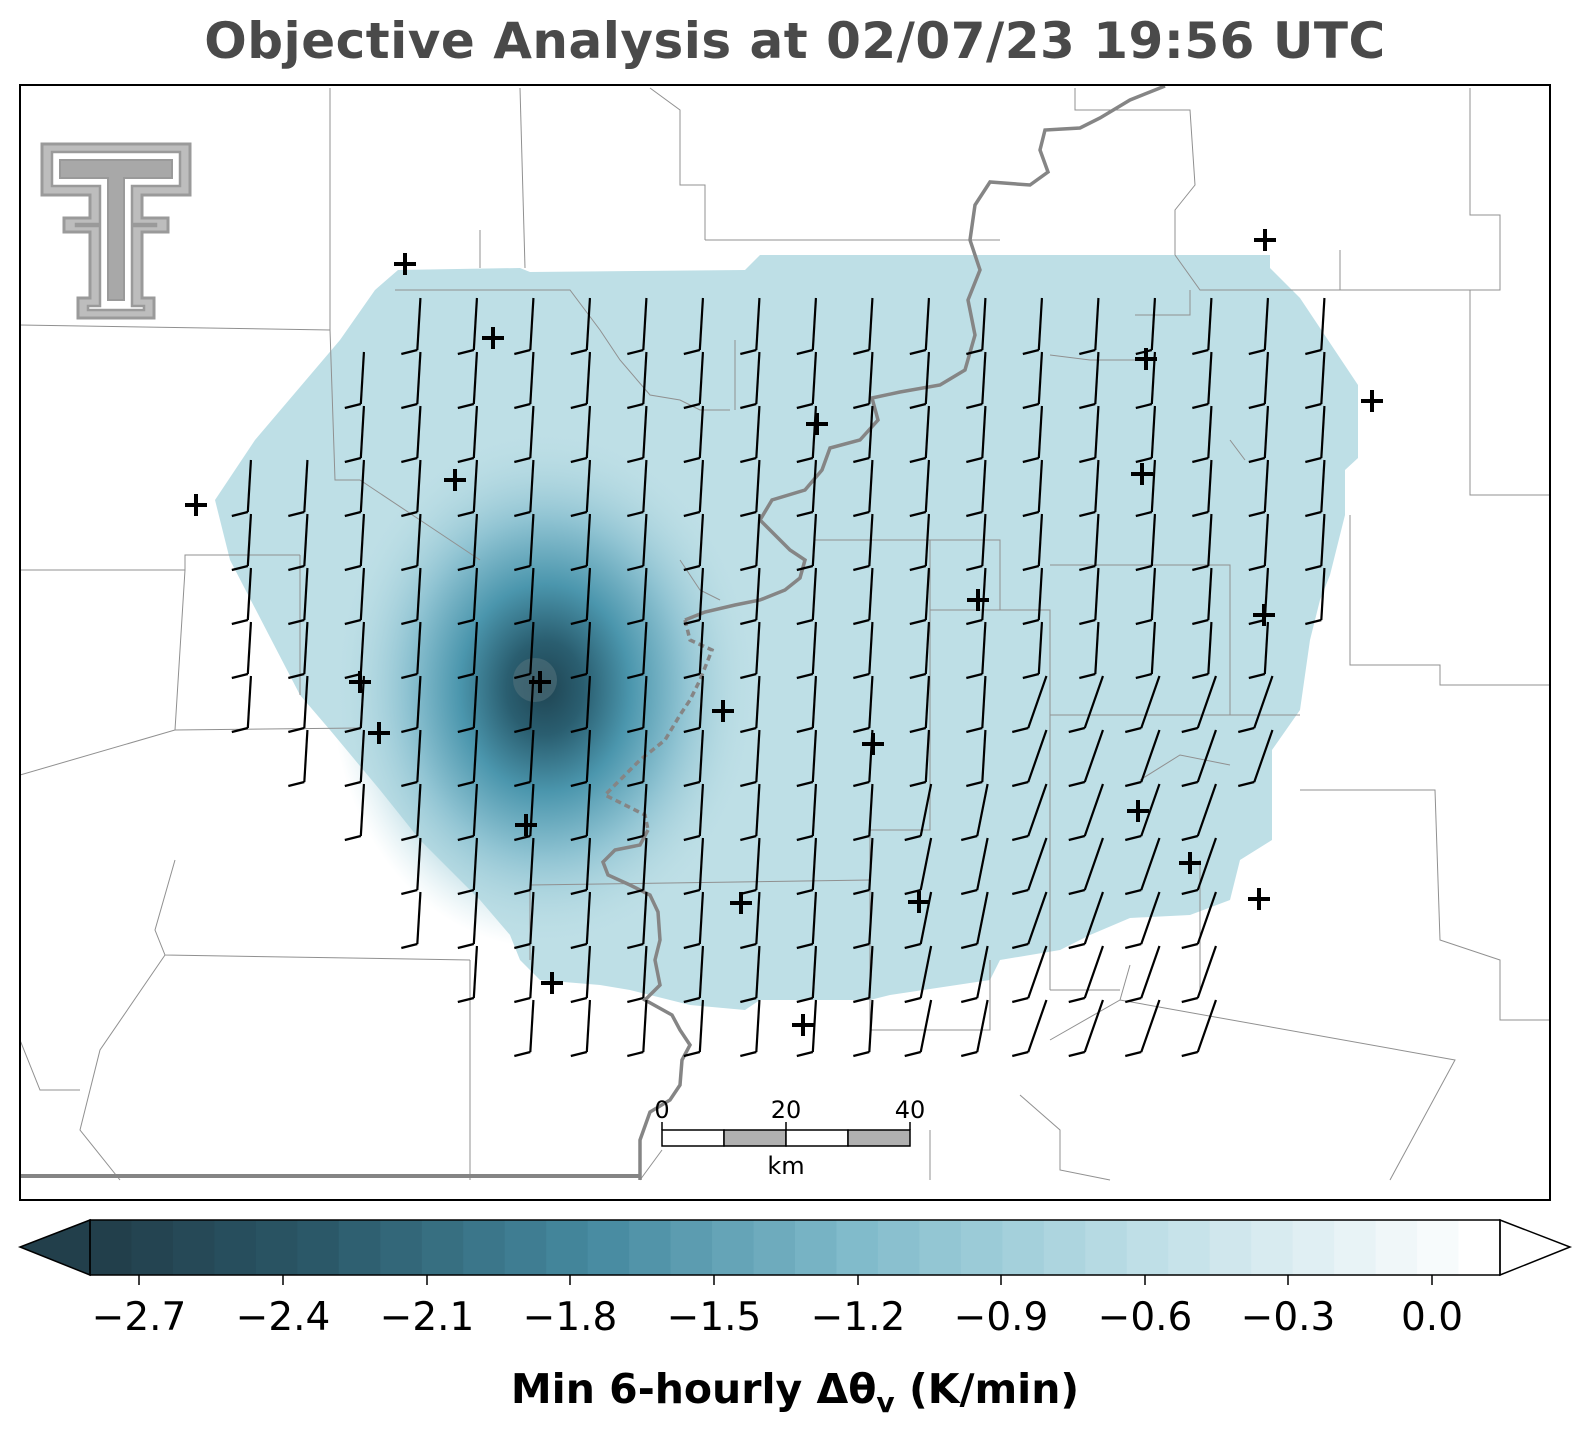 This screenshot has width=1590, height=1434. What do you see at coordinates (1432, 1317) in the screenshot?
I see `colorbar-tick-label: 0.0` at bounding box center [1432, 1317].